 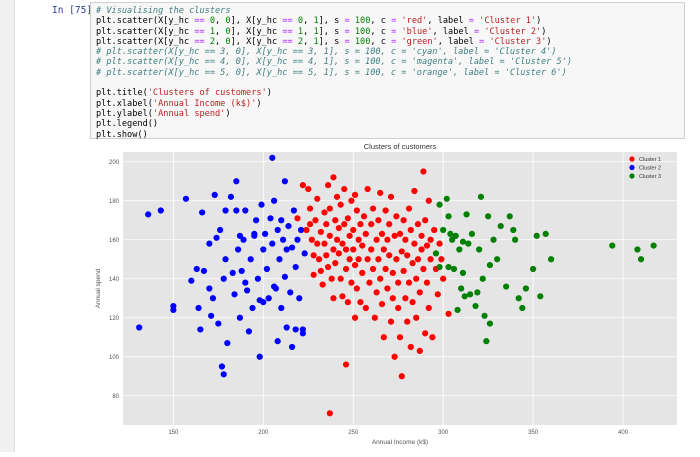 What do you see at coordinates (212, 41) in the screenshot?
I see `code-token: 2` at bounding box center [212, 41].